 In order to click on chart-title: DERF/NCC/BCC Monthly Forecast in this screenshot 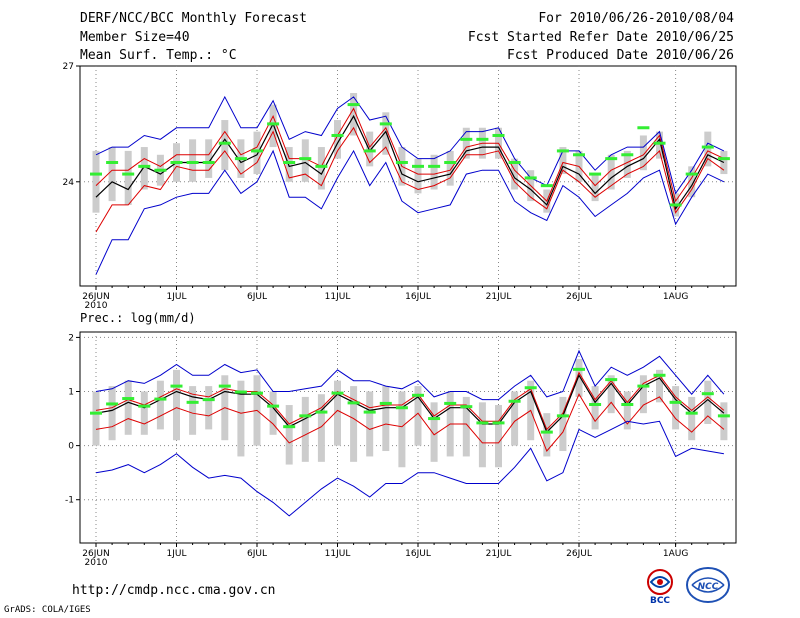, I will do `click(193, 18)`.